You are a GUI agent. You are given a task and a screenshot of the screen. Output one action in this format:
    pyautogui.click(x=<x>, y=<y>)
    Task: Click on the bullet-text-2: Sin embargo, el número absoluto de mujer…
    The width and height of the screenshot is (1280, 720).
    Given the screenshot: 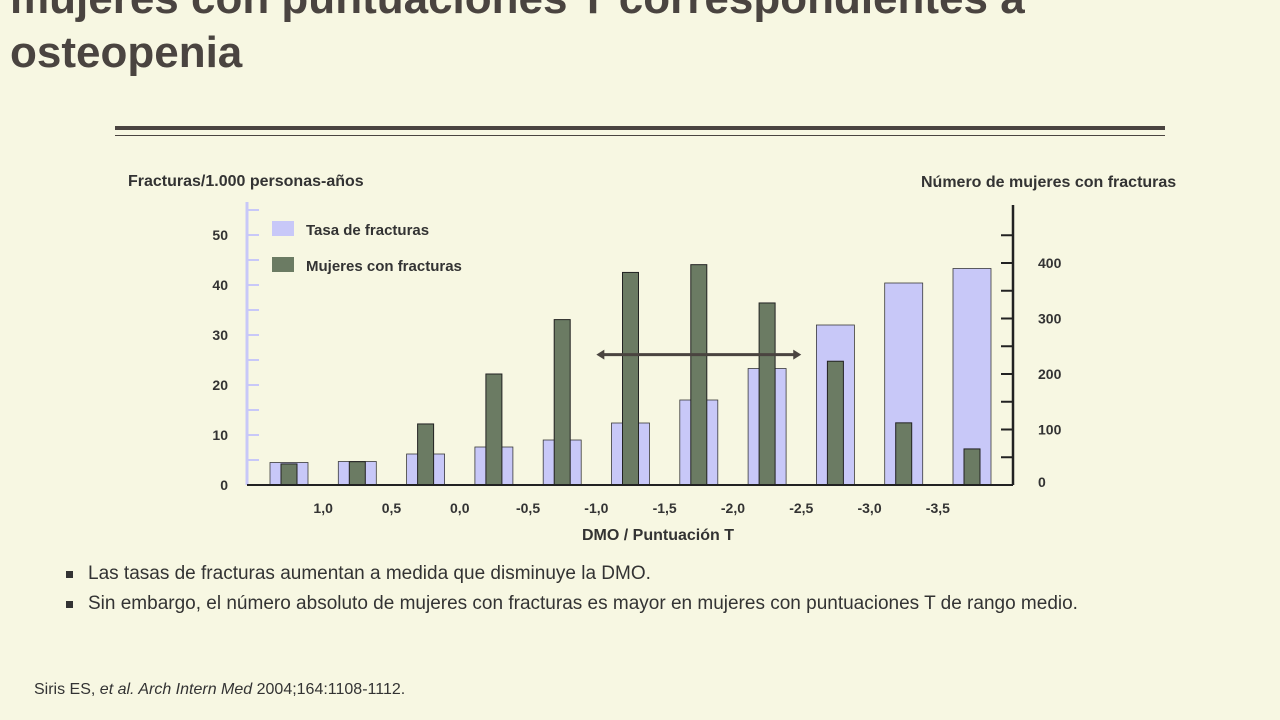 What is the action you would take?
    pyautogui.click(x=583, y=603)
    